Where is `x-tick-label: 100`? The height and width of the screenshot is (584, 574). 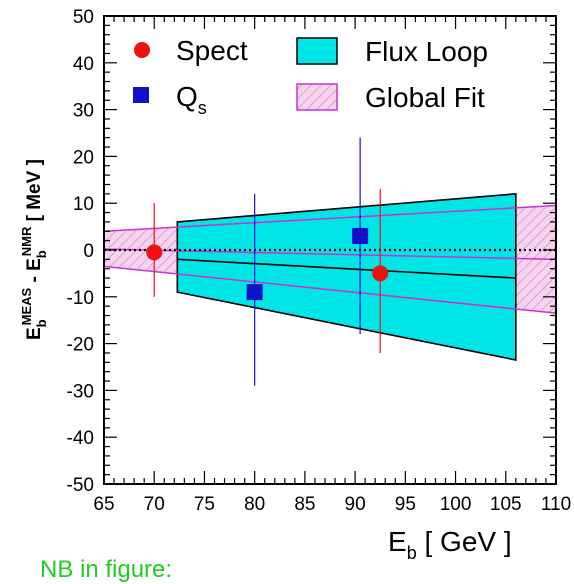 x-tick-label: 100 is located at coordinates (456, 504).